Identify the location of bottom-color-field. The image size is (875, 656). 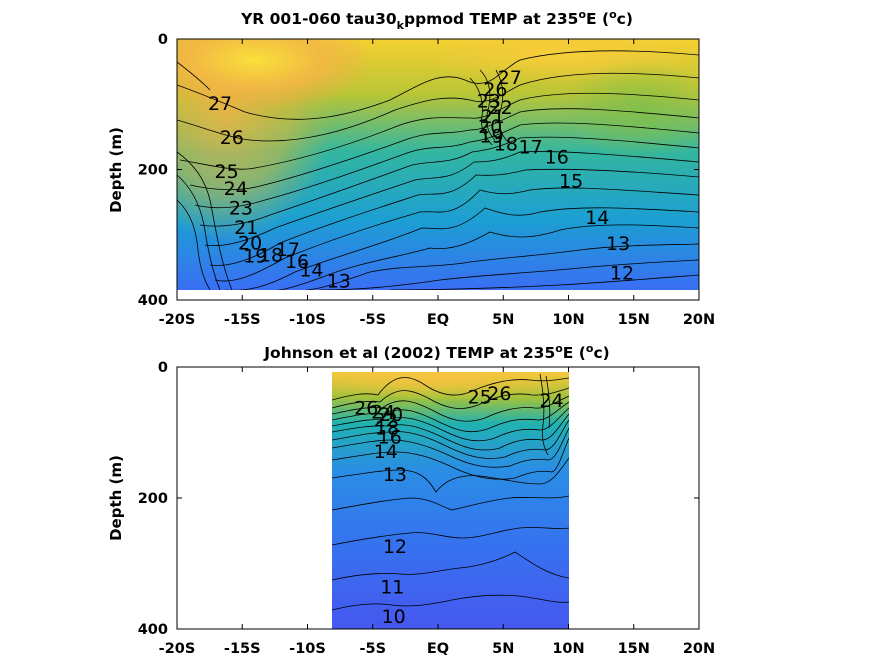
(450, 500).